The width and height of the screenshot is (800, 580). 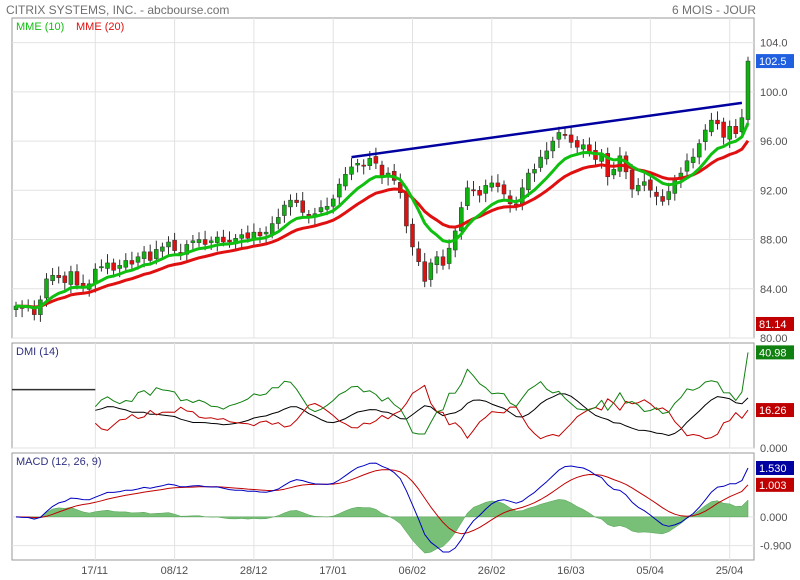 I want to click on low-price-badge-bg, so click(x=775, y=323).